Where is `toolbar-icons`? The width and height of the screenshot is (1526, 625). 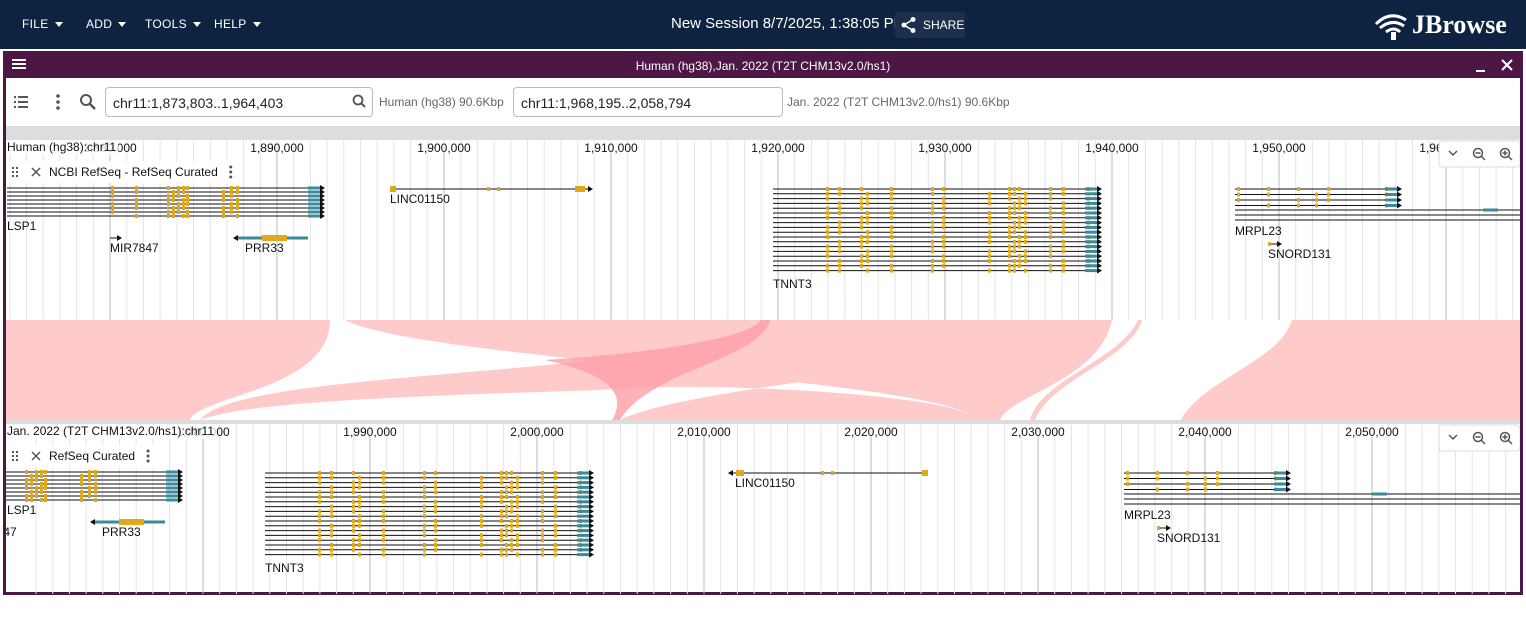 toolbar-icons is located at coordinates (57, 104).